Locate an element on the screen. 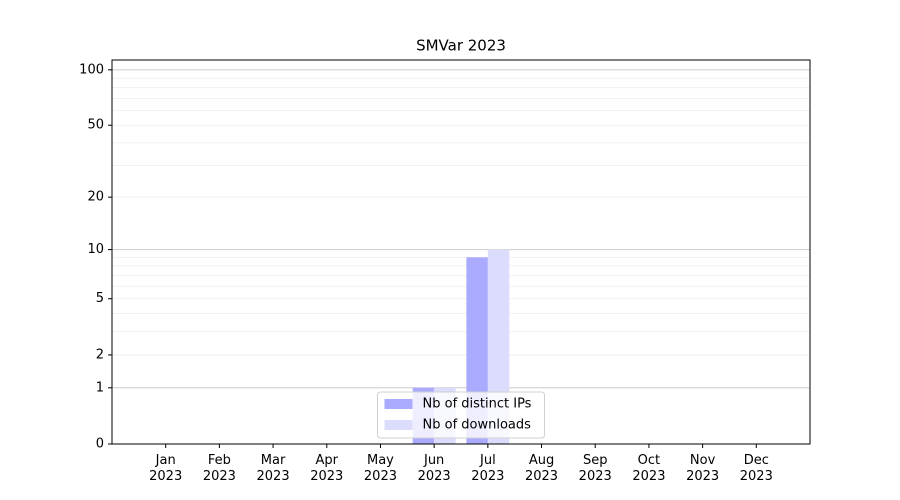 The image size is (900, 500). legend-label: Nb of downloads is located at coordinates (477, 425).